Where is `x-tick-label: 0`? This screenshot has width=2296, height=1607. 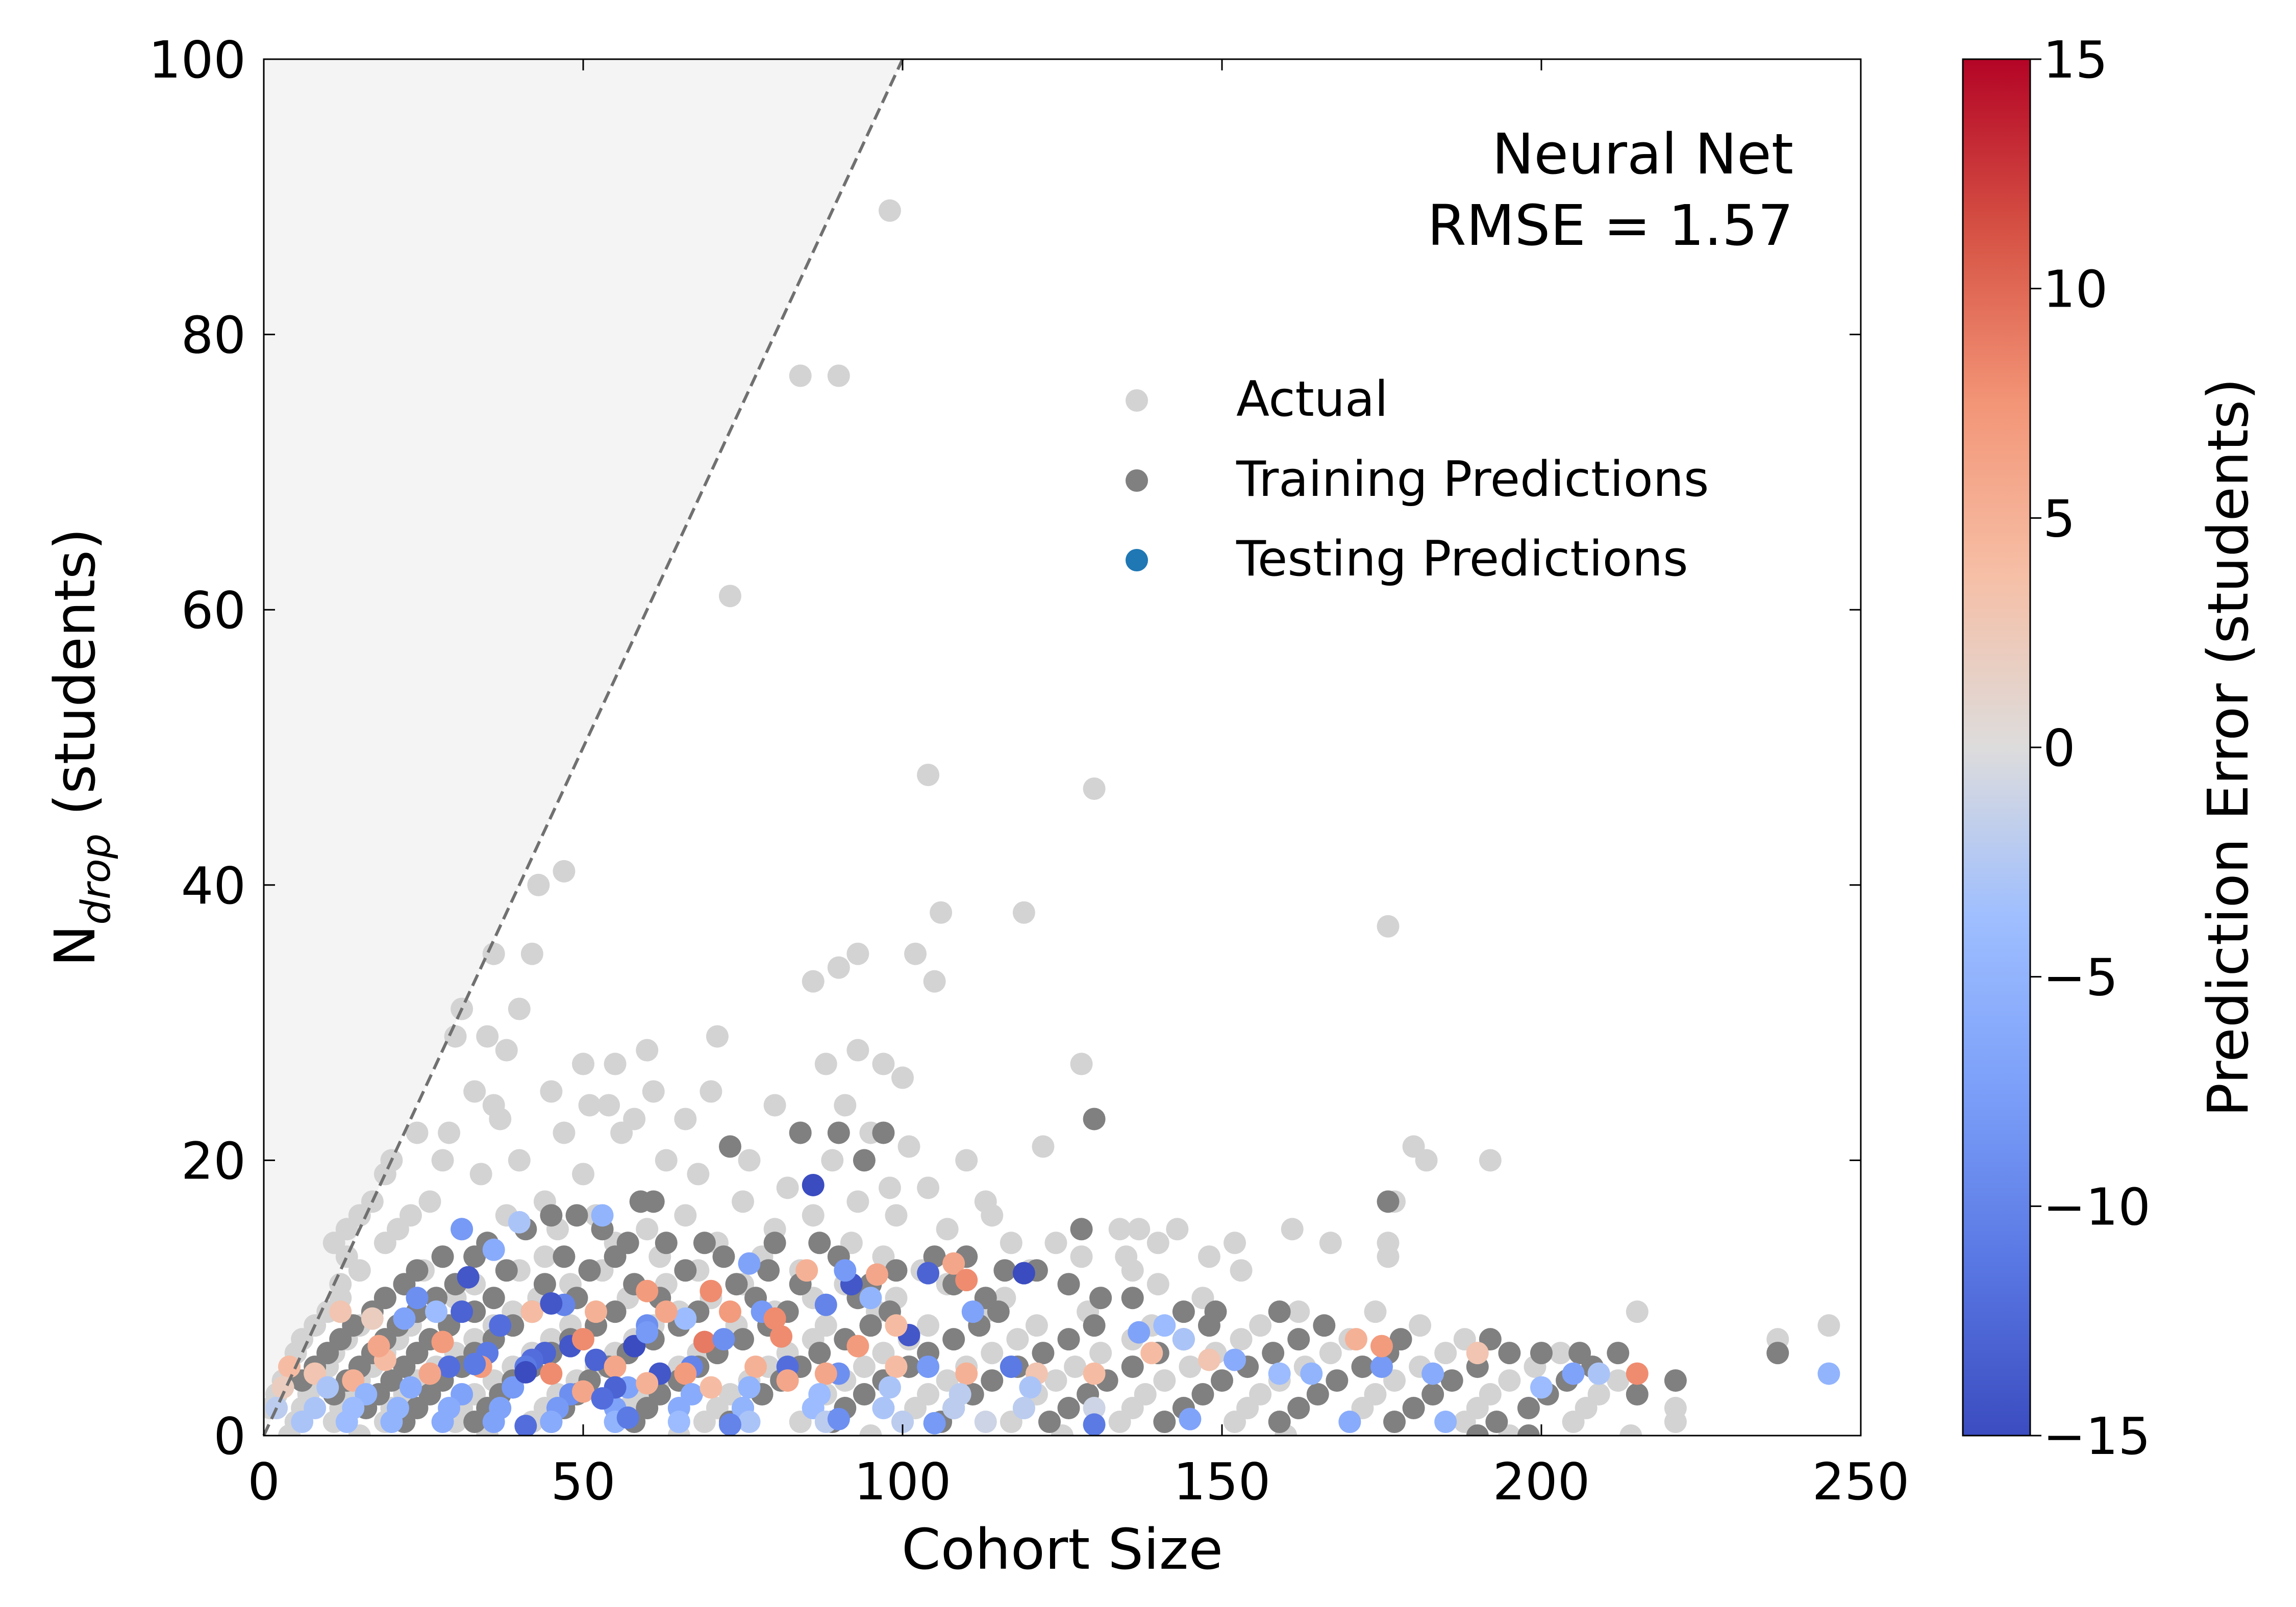 x-tick-label: 0 is located at coordinates (264, 1482).